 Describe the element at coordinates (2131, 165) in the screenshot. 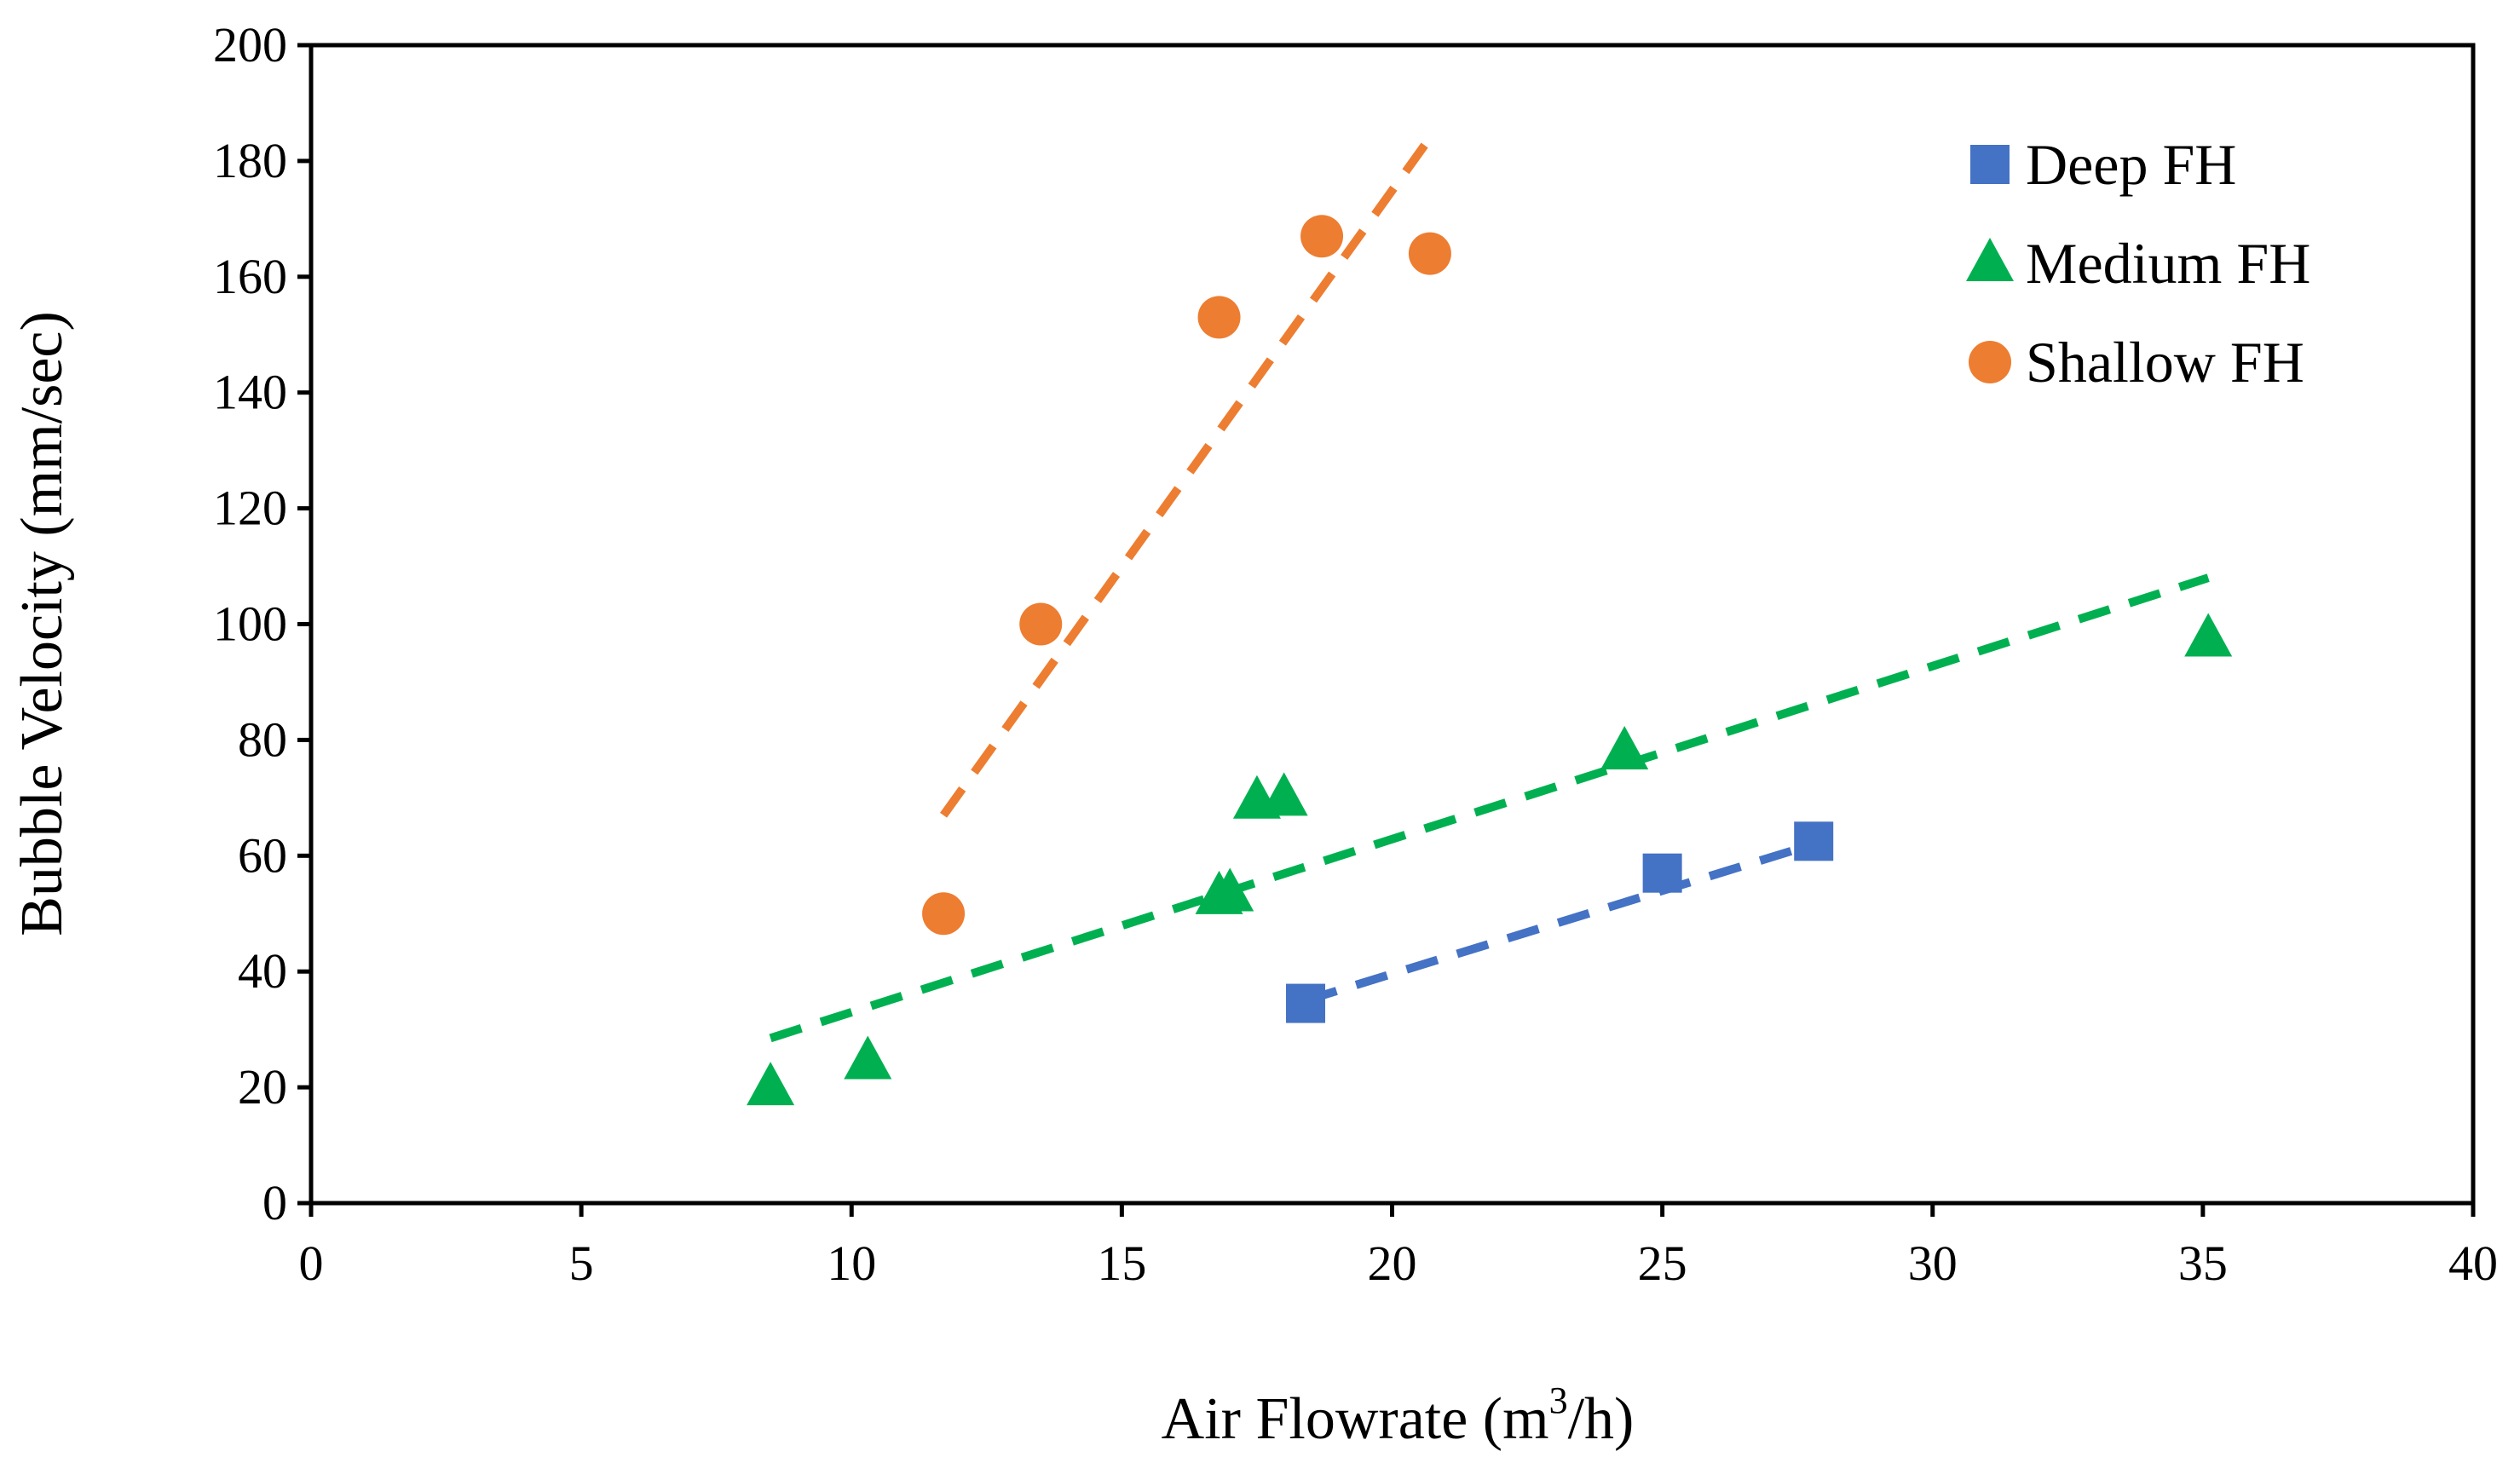

I see `legend-label-deep-fh: Deep FH` at that location.